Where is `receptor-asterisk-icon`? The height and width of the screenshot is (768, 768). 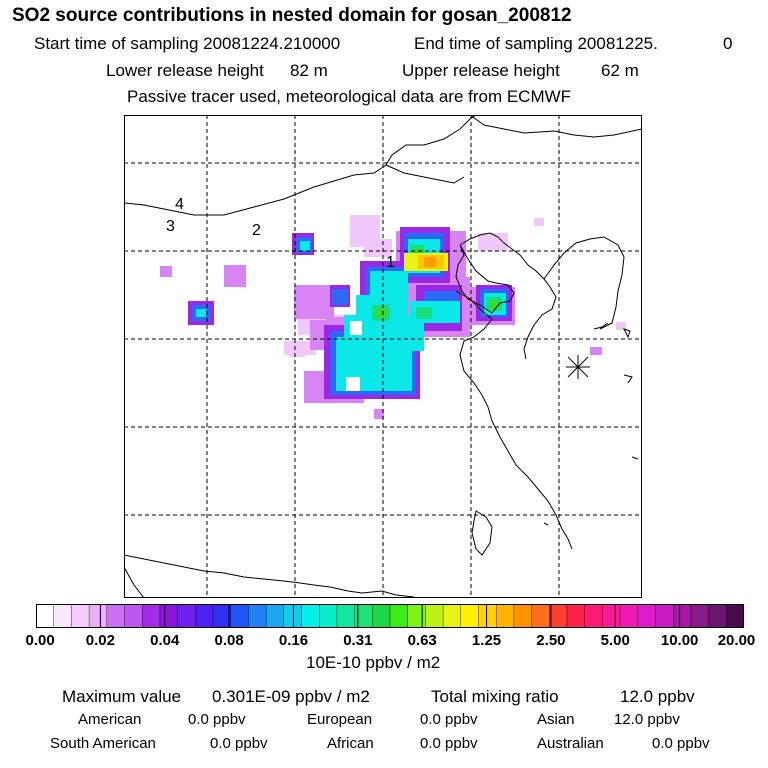
receptor-asterisk-icon is located at coordinates (578, 367).